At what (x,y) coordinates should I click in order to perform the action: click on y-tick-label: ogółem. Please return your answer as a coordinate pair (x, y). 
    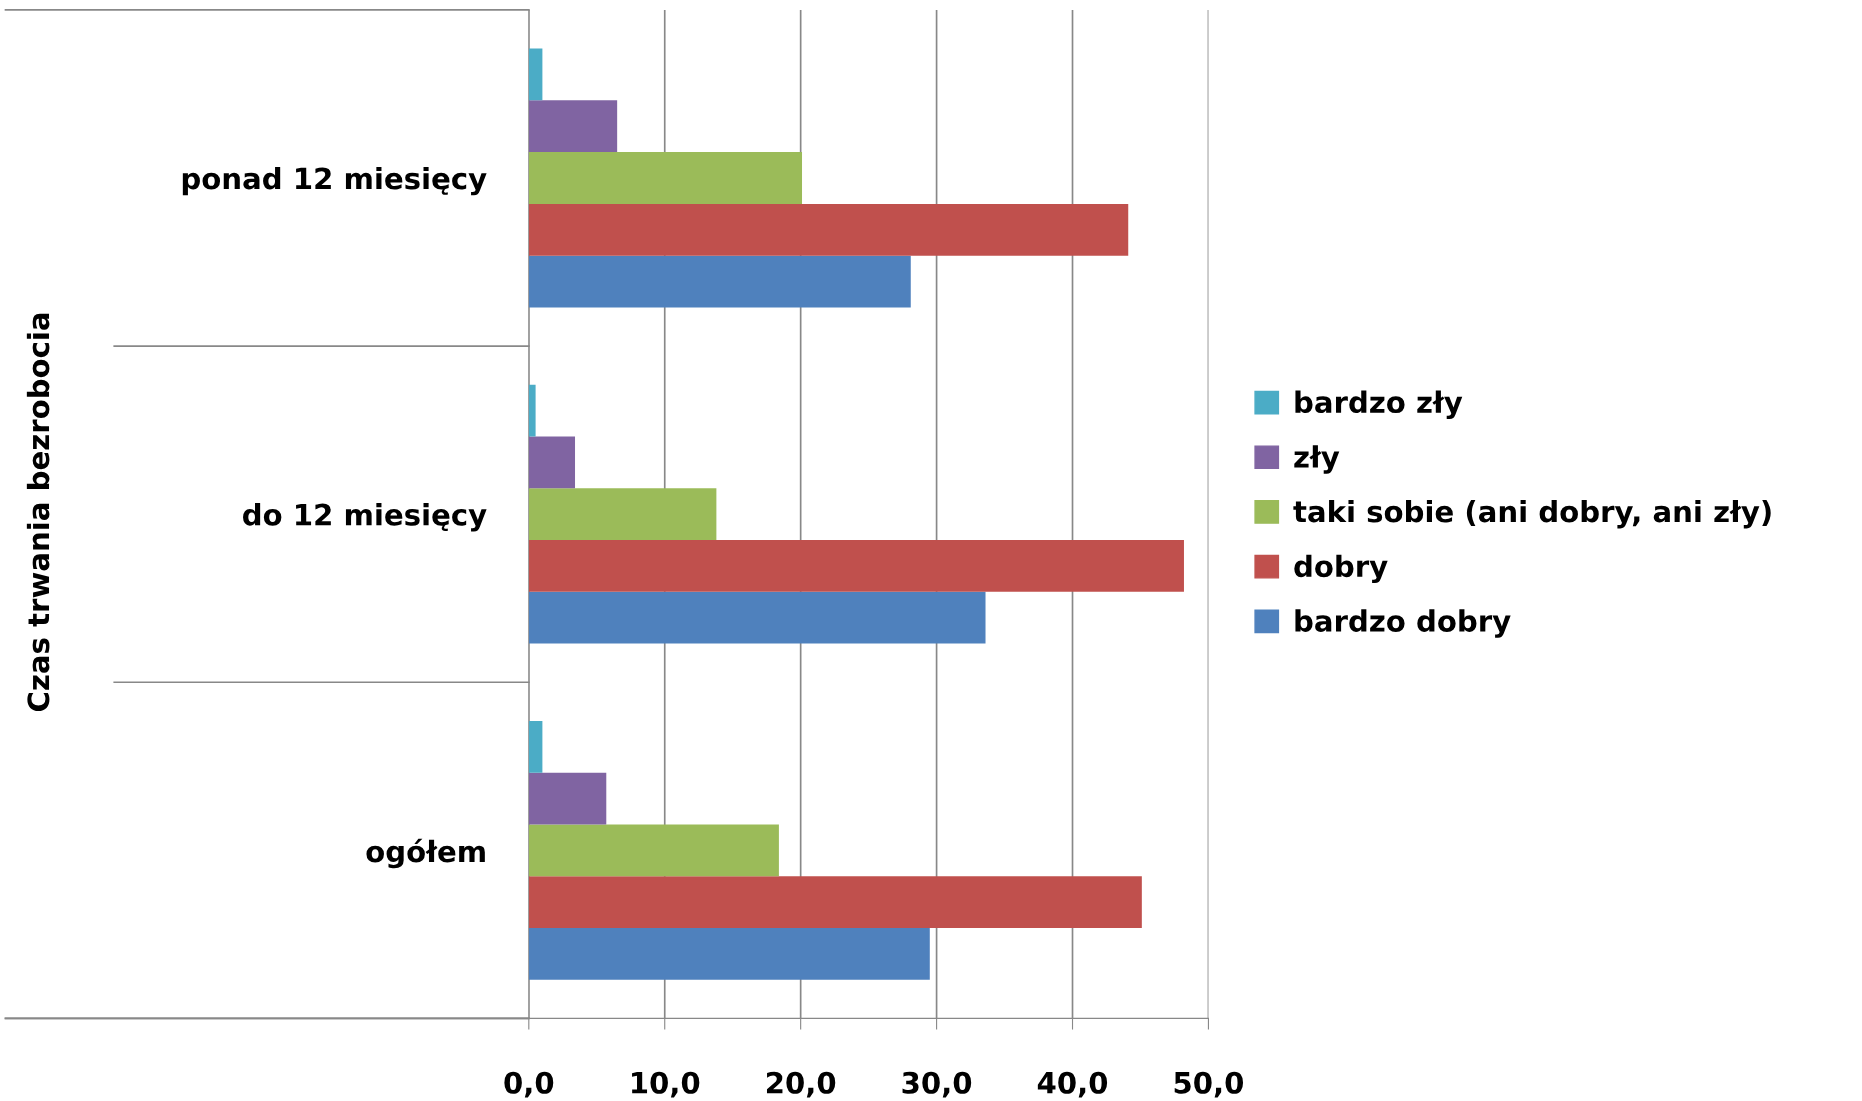
    Looking at the image, I should click on (425, 853).